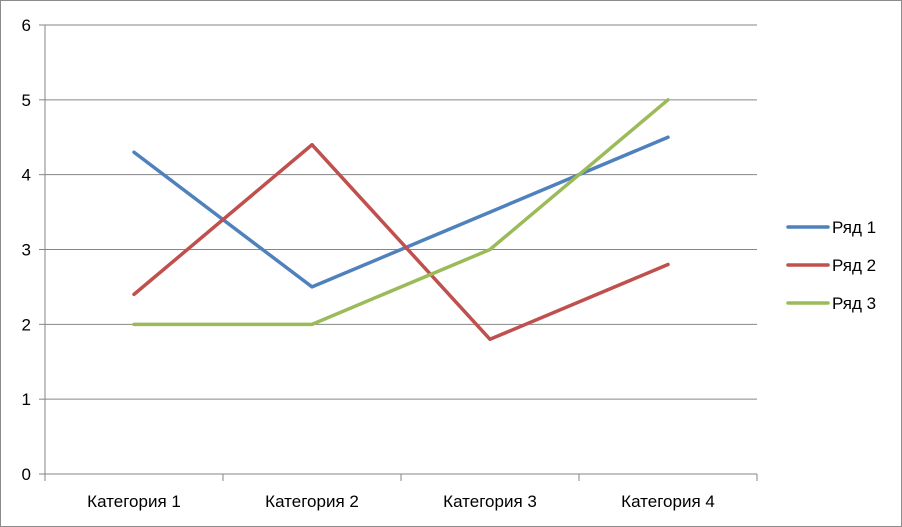 The width and height of the screenshot is (902, 527). Describe the element at coordinates (26, 399) in the screenshot. I see `y-tick-label: 1` at that location.